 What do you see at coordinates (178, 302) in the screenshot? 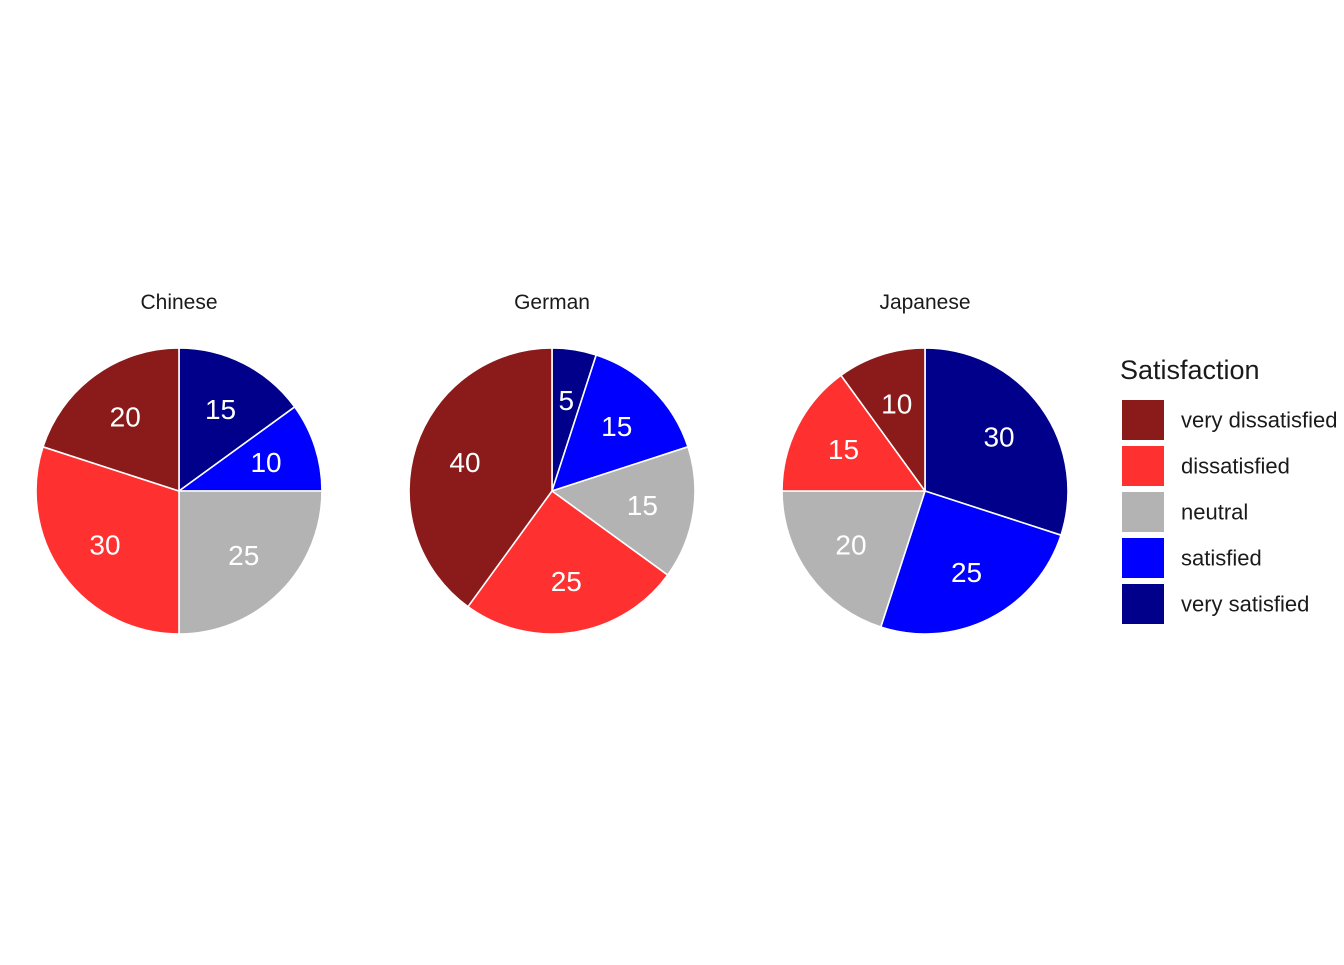
I see `facet-title: Chinese` at bounding box center [178, 302].